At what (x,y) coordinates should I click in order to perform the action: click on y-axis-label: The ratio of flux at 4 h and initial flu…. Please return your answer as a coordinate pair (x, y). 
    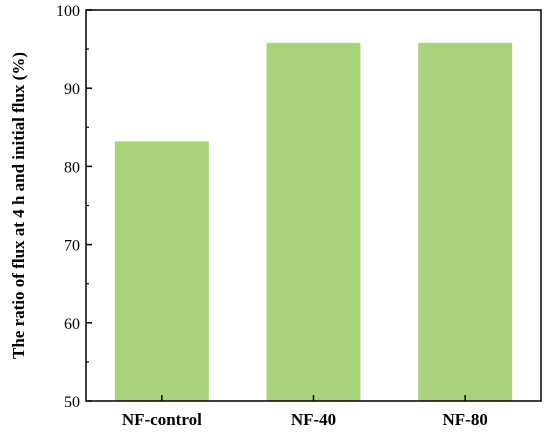
    Looking at the image, I should click on (18, 205).